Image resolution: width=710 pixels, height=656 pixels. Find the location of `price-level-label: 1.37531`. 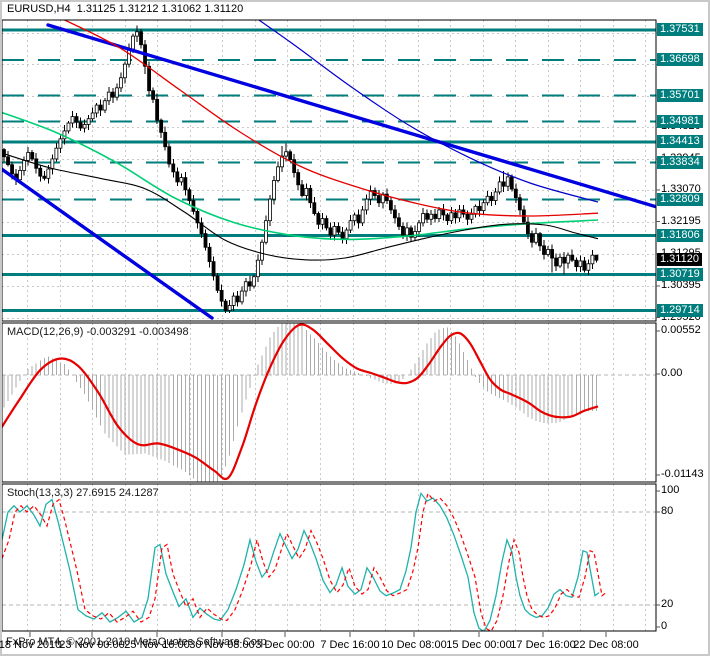

price-level-label: 1.37531 is located at coordinates (680, 29).